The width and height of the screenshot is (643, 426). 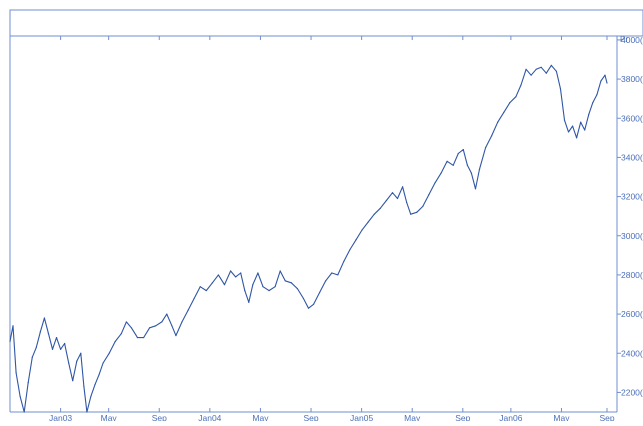 What do you see at coordinates (606, 417) in the screenshot?
I see `x-tick-label: Sep` at bounding box center [606, 417].